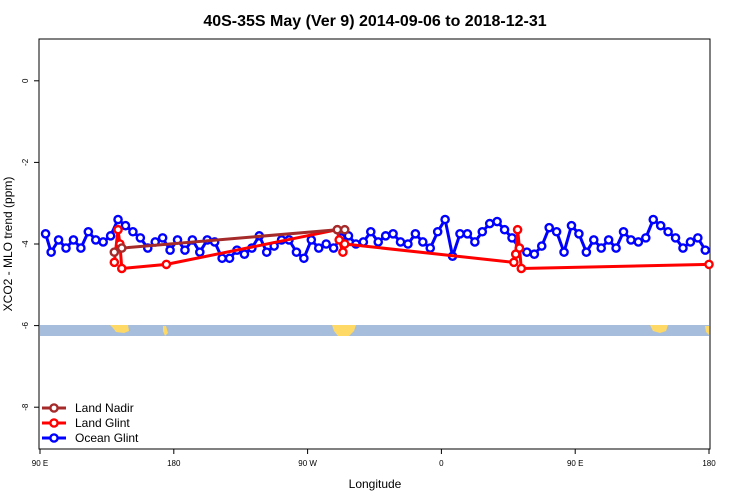 The height and width of the screenshot is (500, 750). I want to click on y-axis: 0 -2 -4 -6 -8, so click(30, 244).